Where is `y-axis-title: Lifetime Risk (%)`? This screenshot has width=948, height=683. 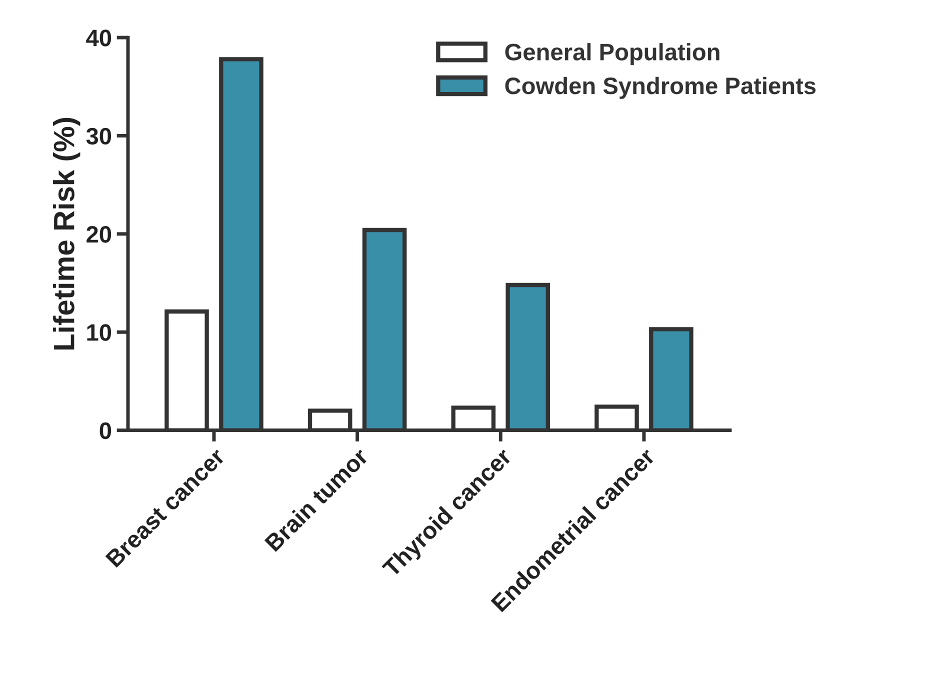
y-axis-title: Lifetime Risk (%) is located at coordinates (66, 234).